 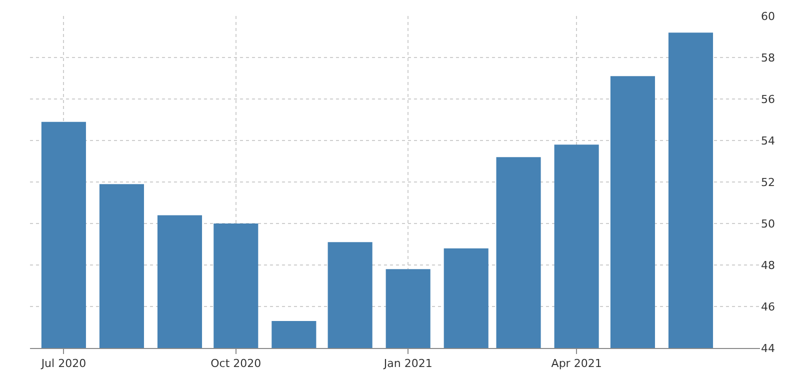 I want to click on x-tick-label: Apr 2021, so click(x=576, y=363).